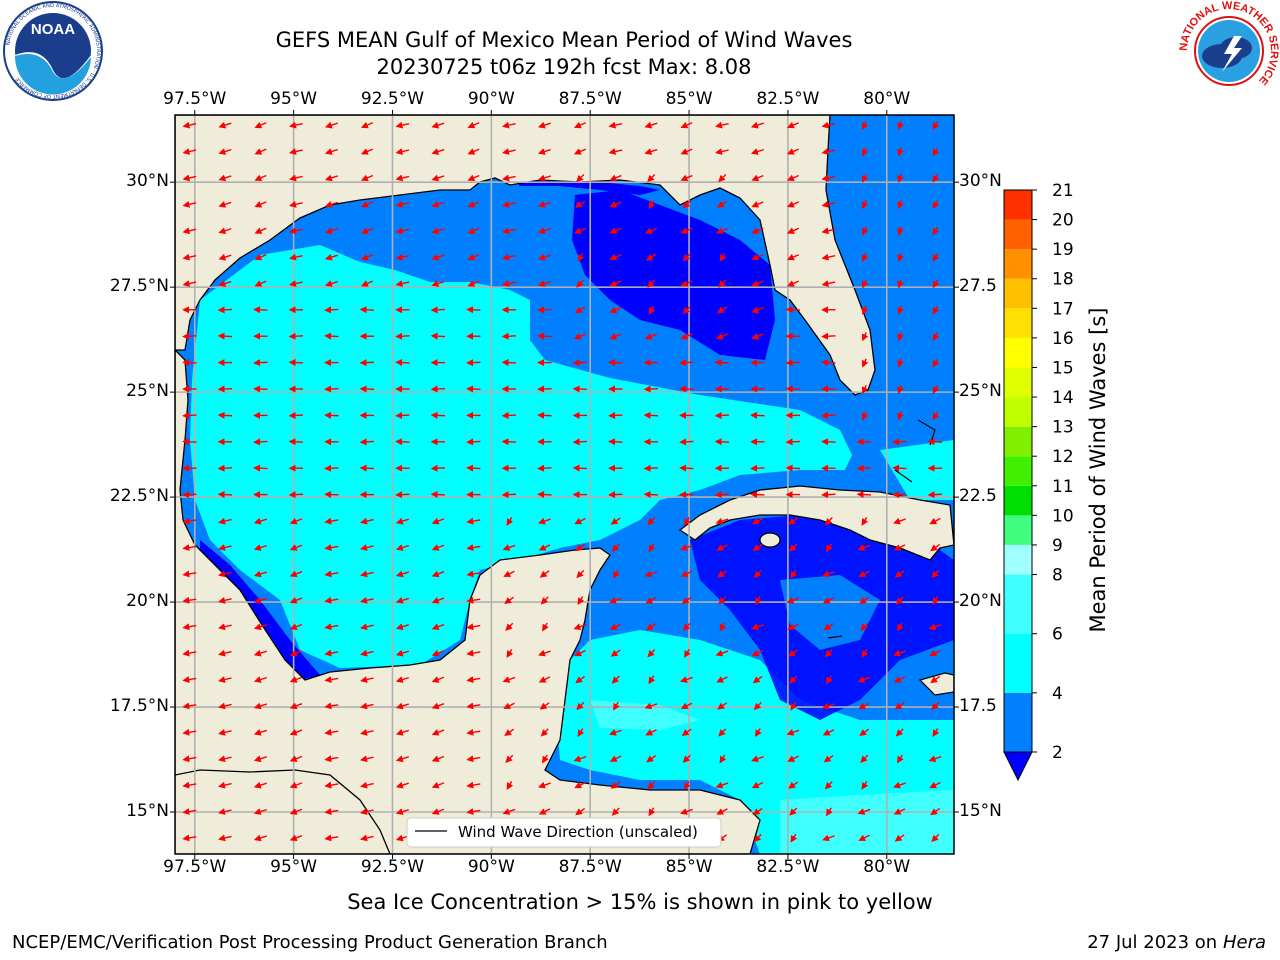 The height and width of the screenshot is (960, 1280). I want to click on colorbar-tick-label: 16, so click(1063, 339).